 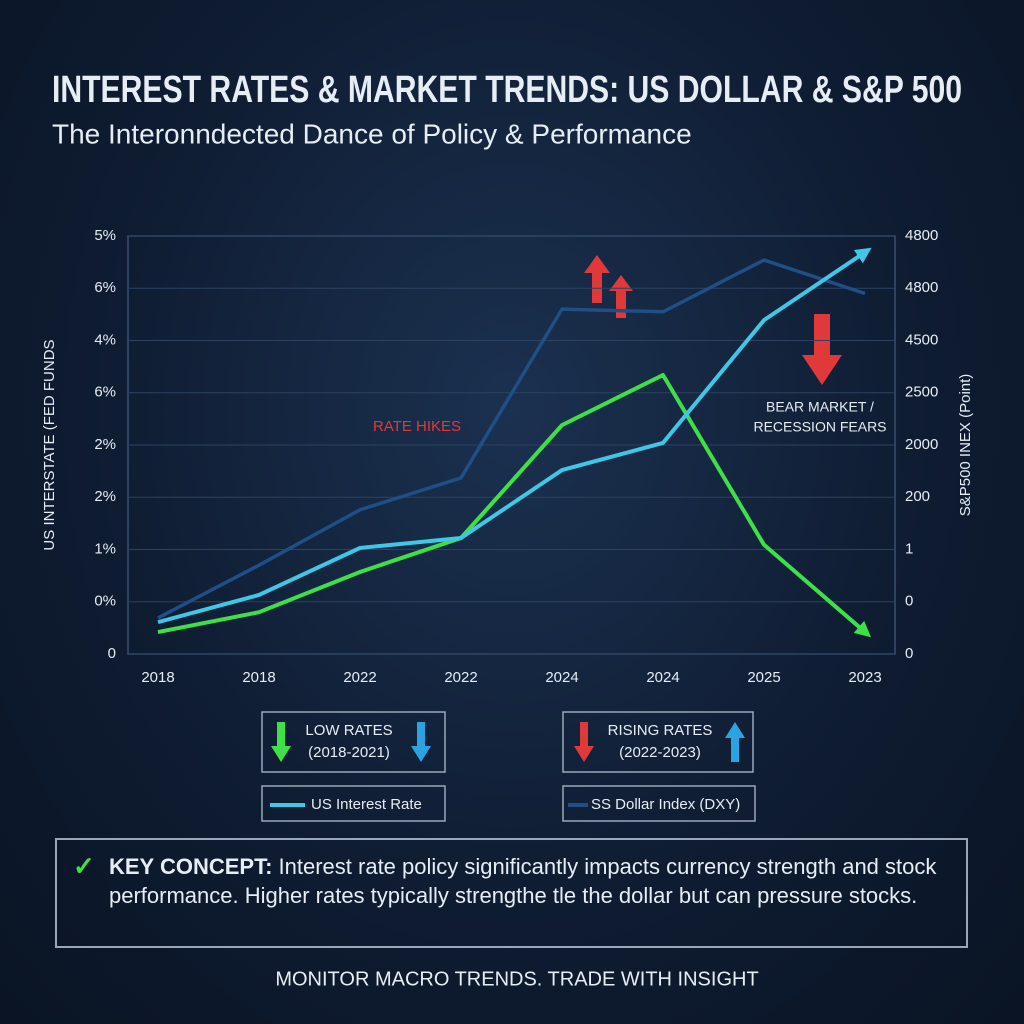 I want to click on check-icon: ✓, so click(x=84, y=866).